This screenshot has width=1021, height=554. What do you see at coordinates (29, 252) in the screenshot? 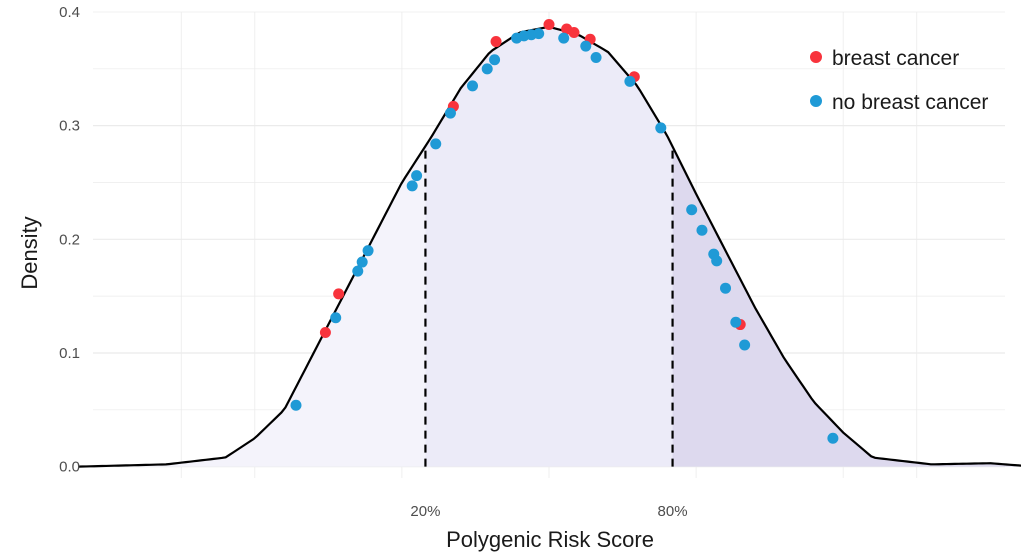
I see `y-axis-title: Density` at bounding box center [29, 252].